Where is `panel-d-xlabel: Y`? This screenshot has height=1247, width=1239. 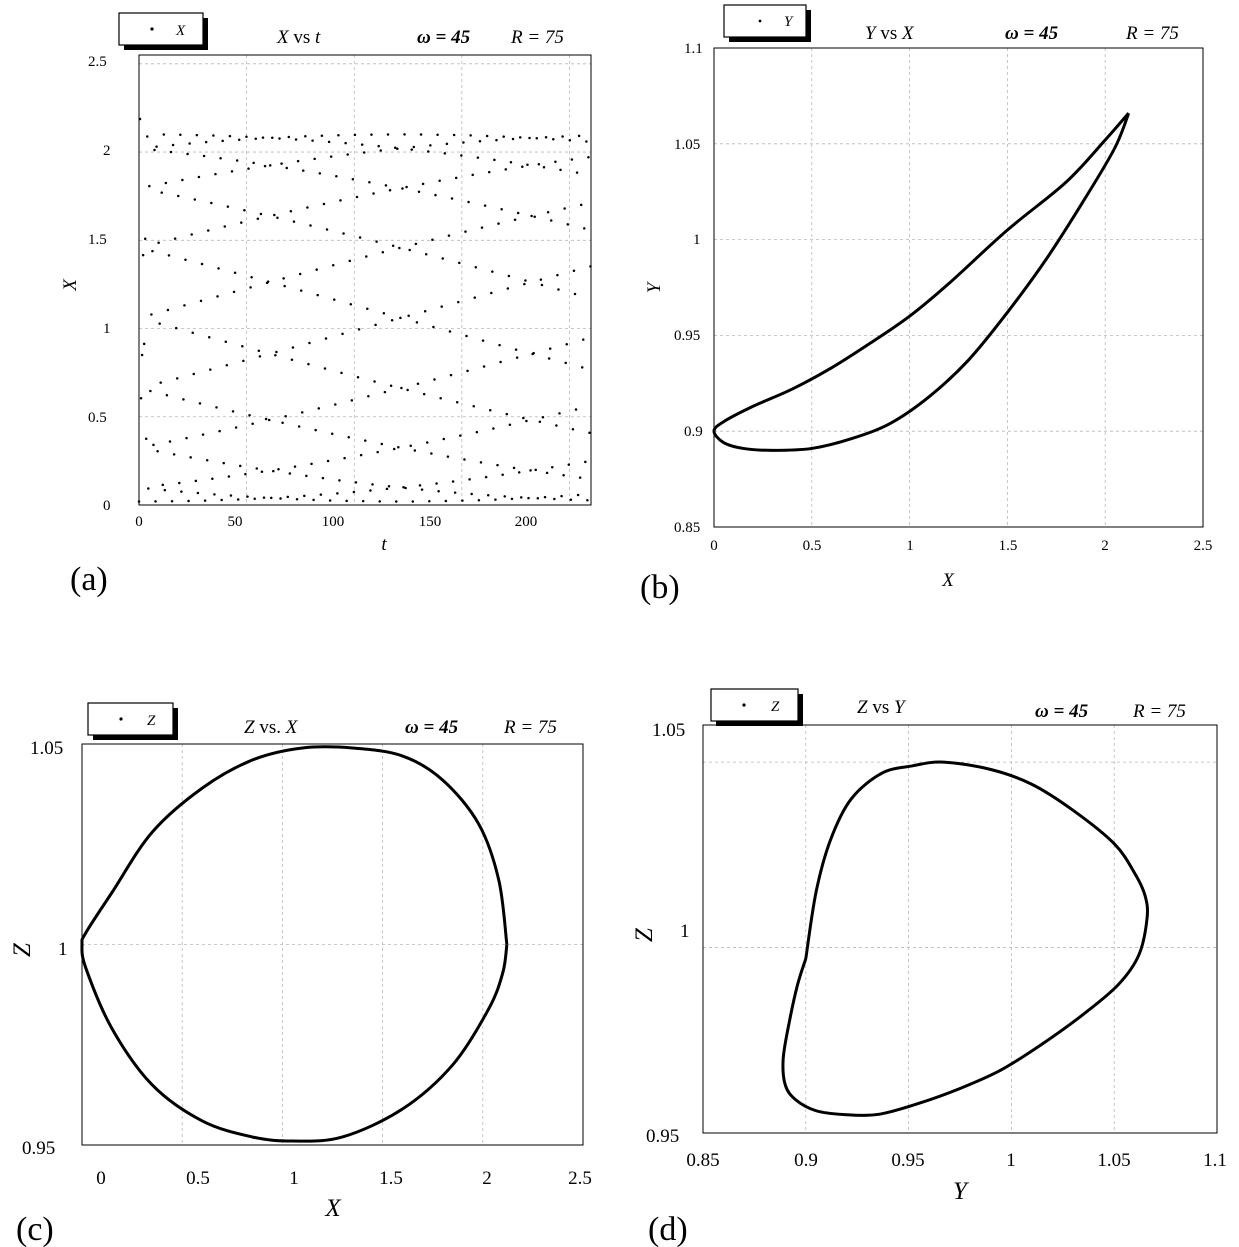
panel-d-xlabel: Y is located at coordinates (961, 1191).